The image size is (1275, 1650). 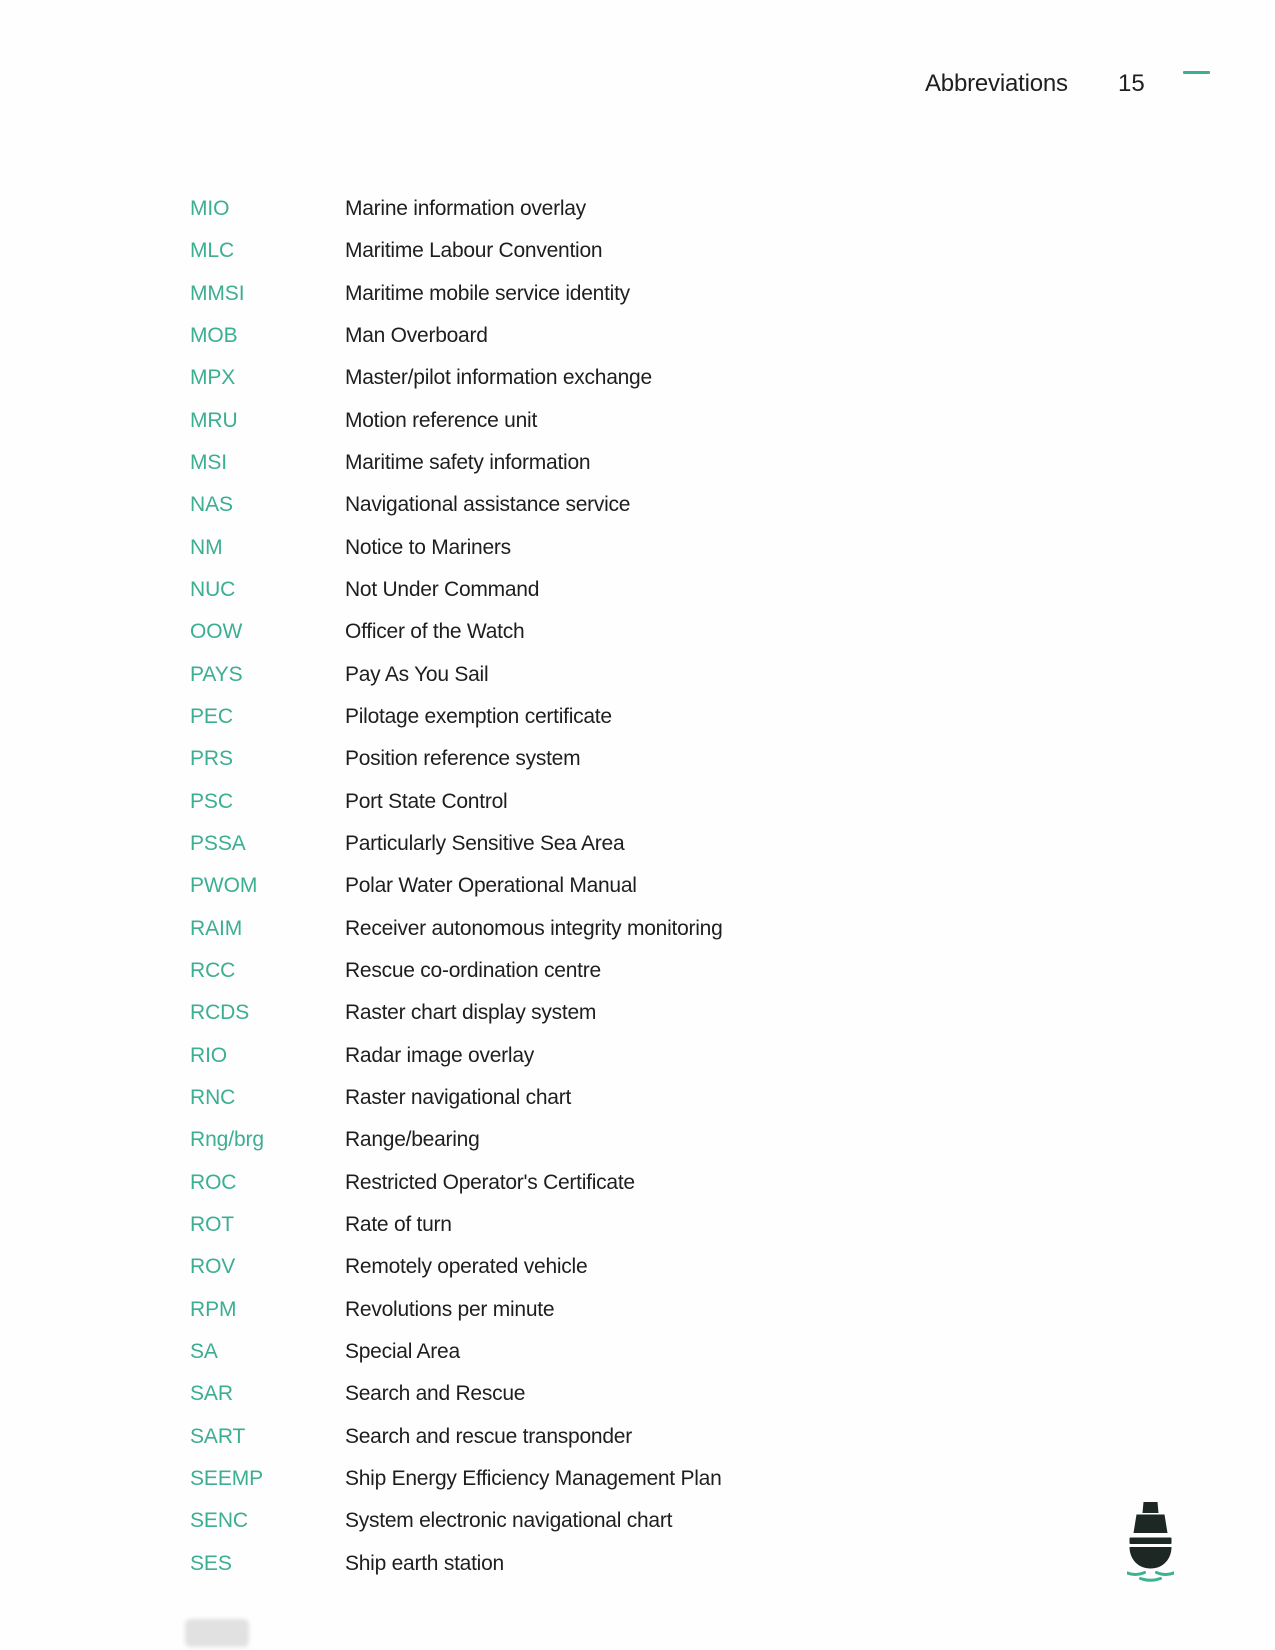 I want to click on abbreviation-row: MPX Master/pilot information exchange, so click(x=456, y=386).